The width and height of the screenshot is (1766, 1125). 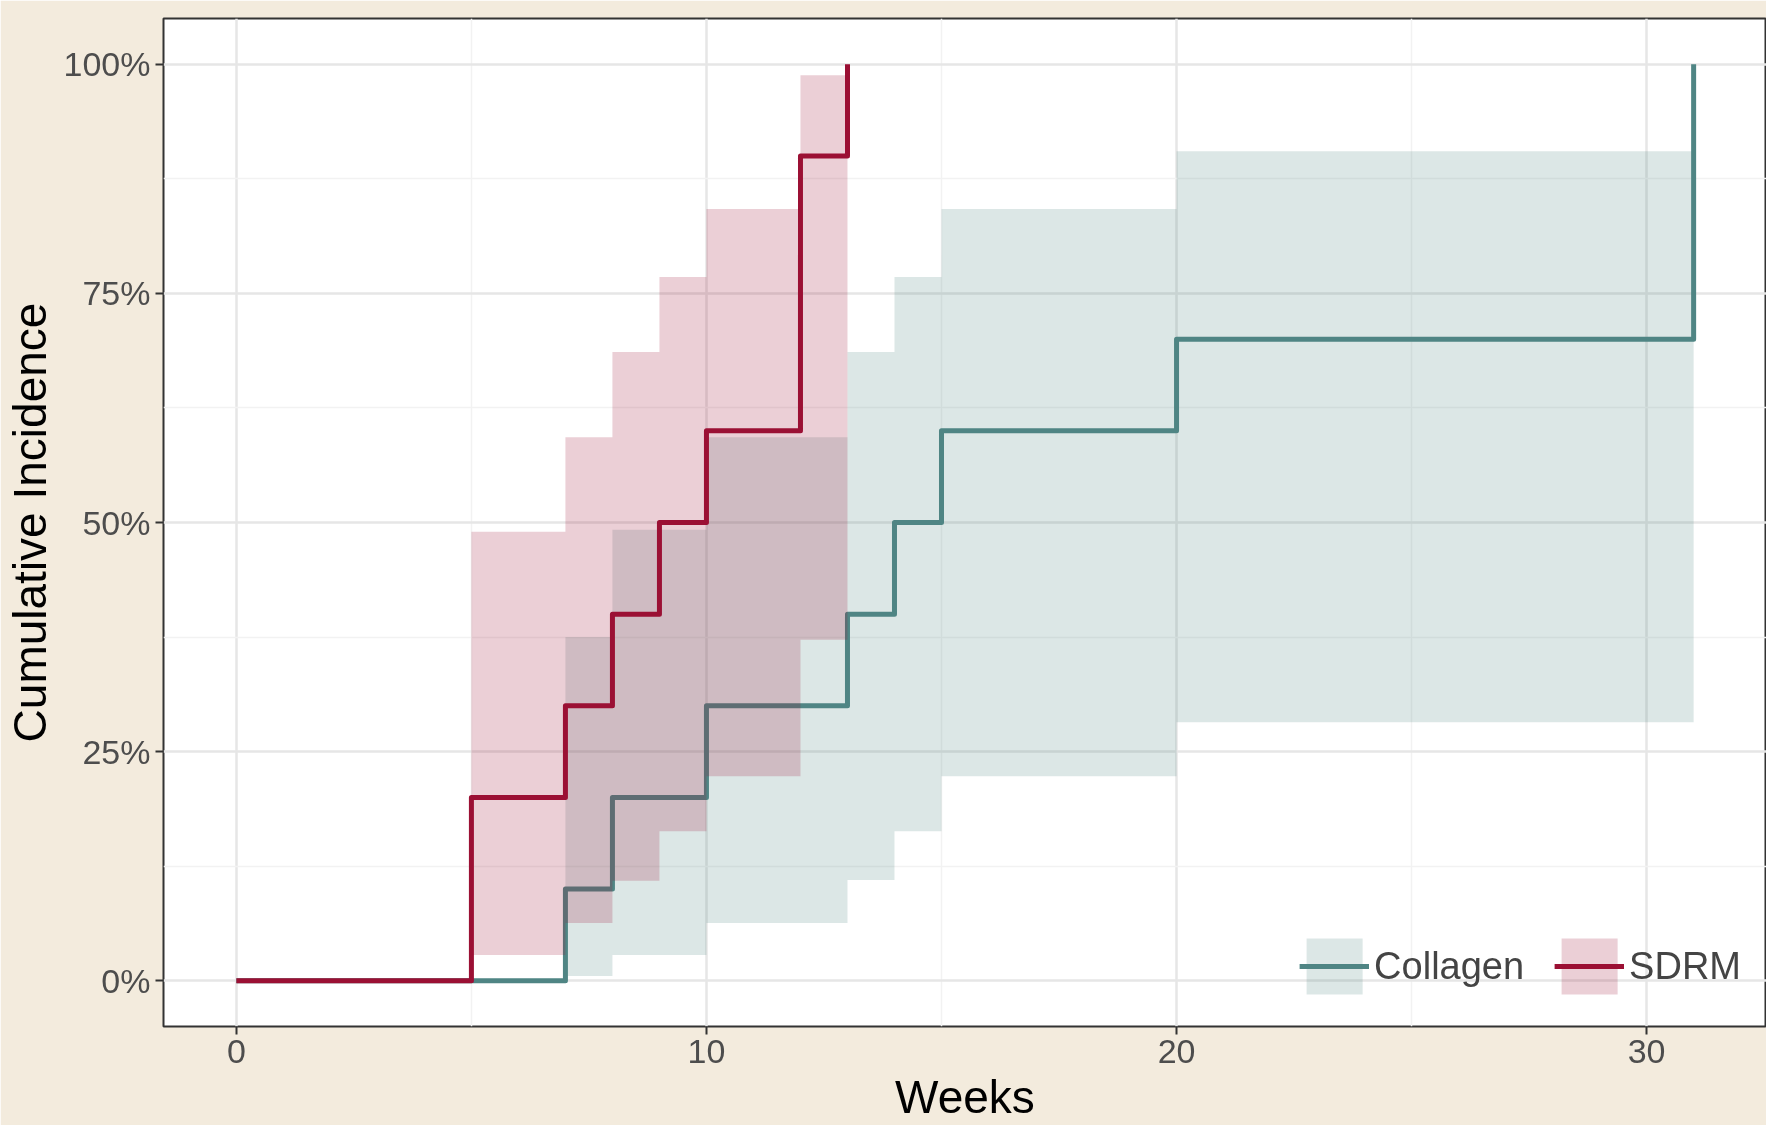 I want to click on legend-label: Collagen, so click(x=1449, y=966).